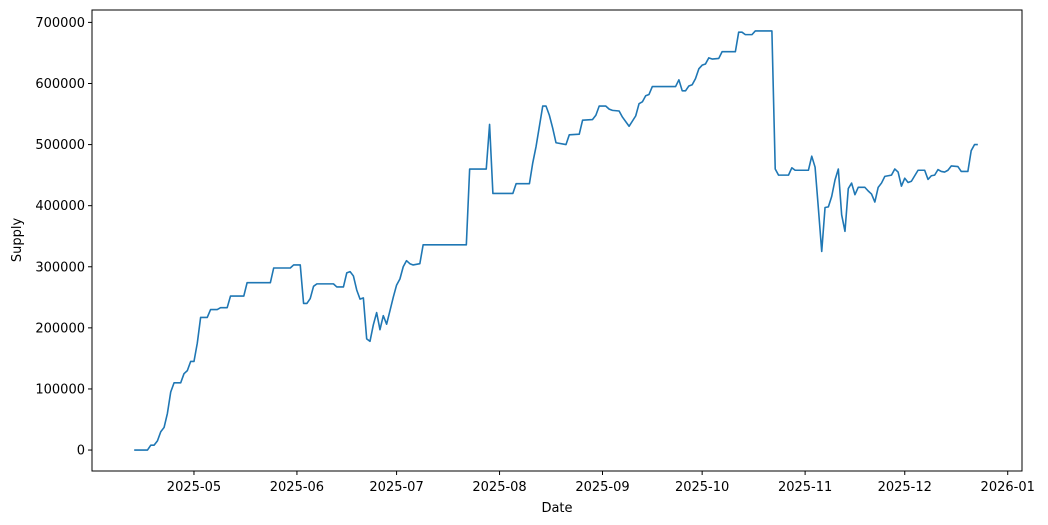 The image size is (1048, 525). What do you see at coordinates (297, 487) in the screenshot?
I see `x-tick-label: 2025-06` at bounding box center [297, 487].